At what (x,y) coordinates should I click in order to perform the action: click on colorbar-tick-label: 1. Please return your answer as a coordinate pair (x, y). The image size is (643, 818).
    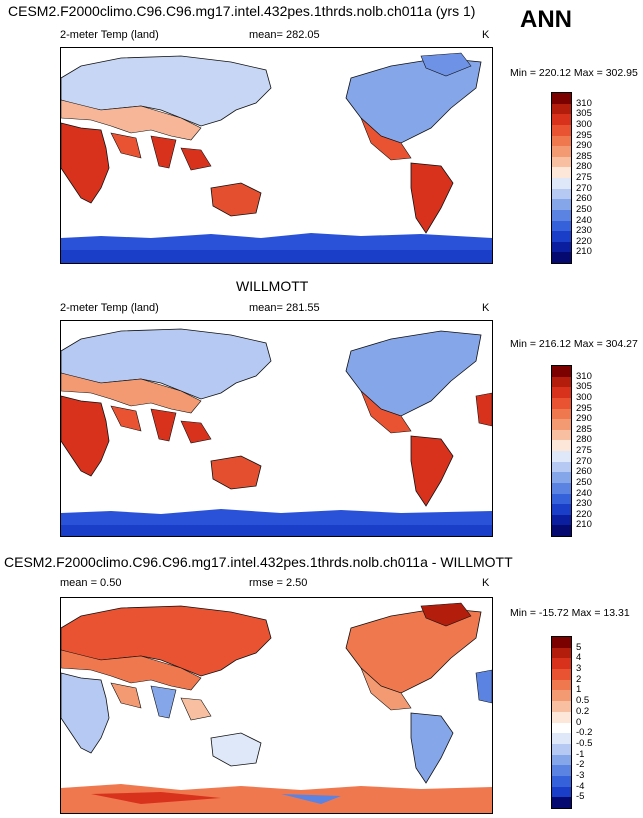
    Looking at the image, I should click on (579, 690).